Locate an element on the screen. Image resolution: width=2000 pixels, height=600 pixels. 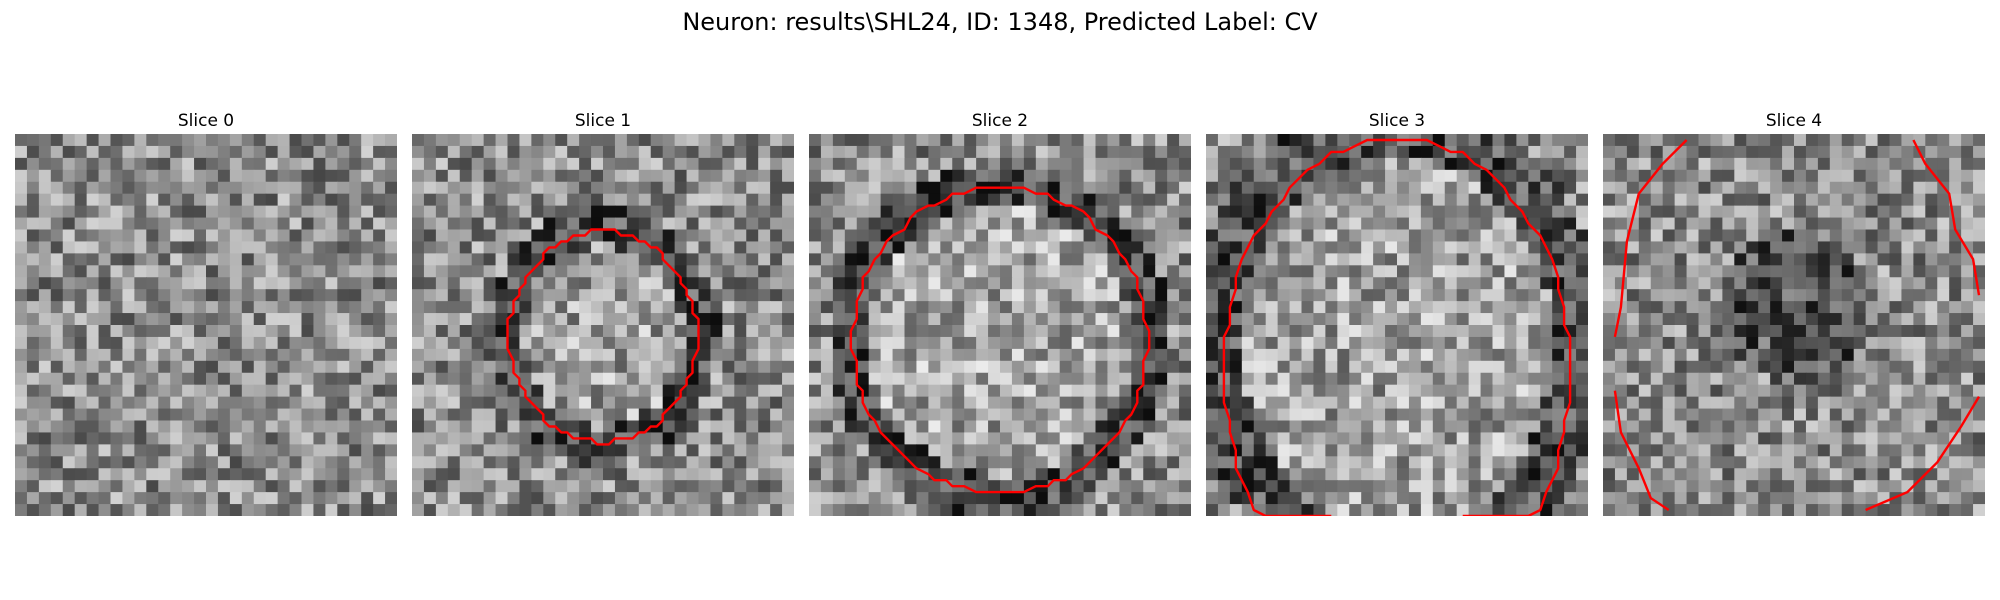
slice-panel-4: Slice 4 is located at coordinates (1794, 313).